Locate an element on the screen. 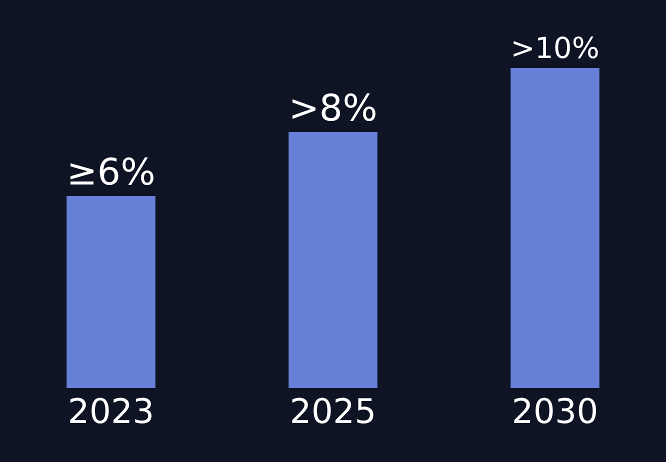 The image size is (666, 462). data-label: ≥6% is located at coordinates (111, 172).